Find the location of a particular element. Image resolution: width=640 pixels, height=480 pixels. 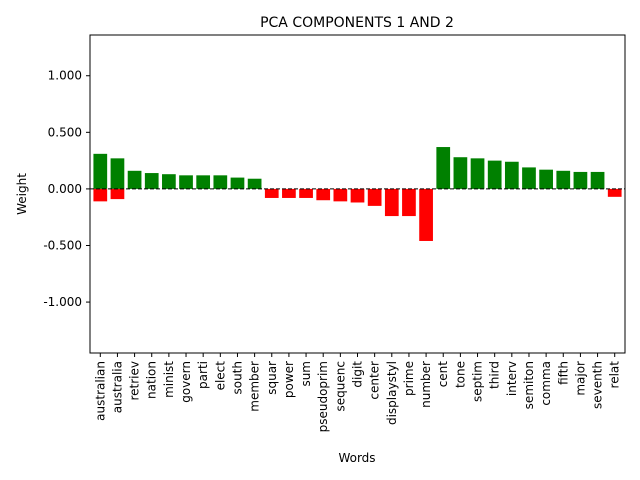

x-tick-label-center: center is located at coordinates (375, 380).